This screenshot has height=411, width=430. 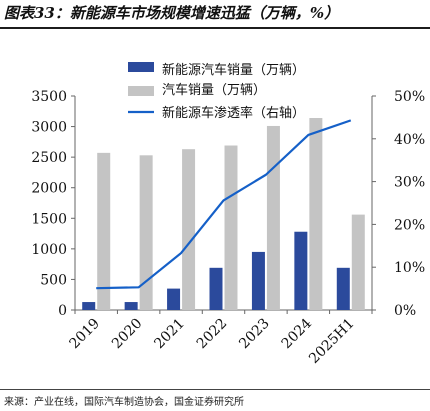 What do you see at coordinates (233, 113) in the screenshot?
I see `legend-label: 新能源车渗透率（右轴）` at bounding box center [233, 113].